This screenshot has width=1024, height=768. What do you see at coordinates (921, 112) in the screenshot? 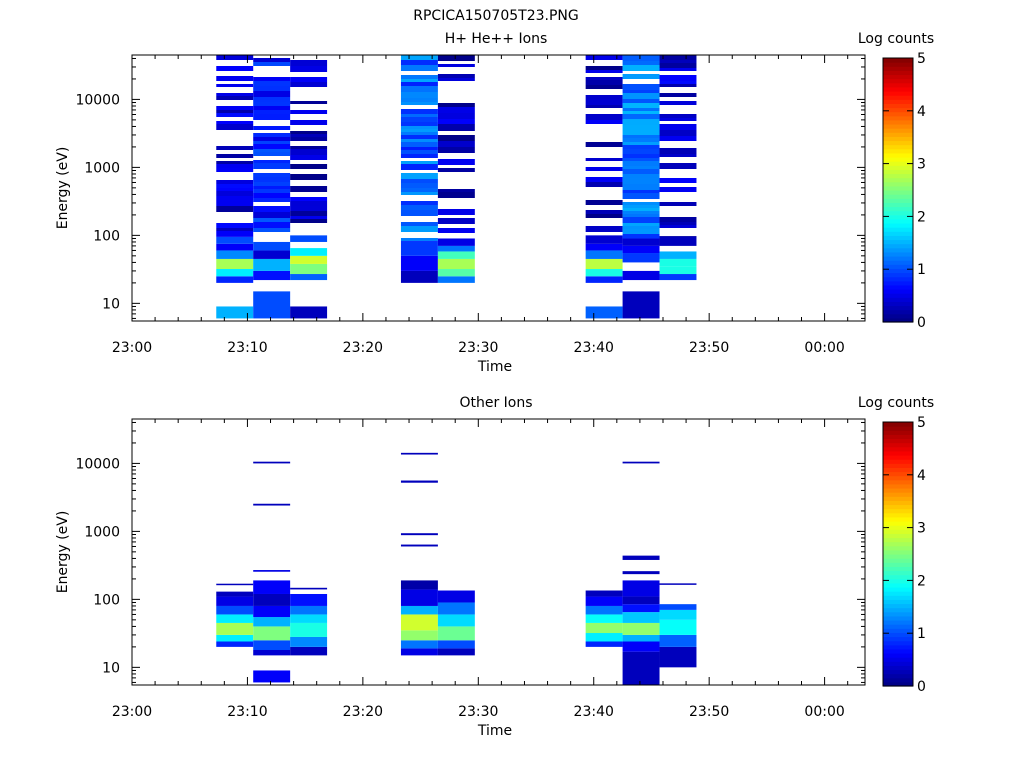
I see `colorbar-tick-label: 4` at bounding box center [921, 112].